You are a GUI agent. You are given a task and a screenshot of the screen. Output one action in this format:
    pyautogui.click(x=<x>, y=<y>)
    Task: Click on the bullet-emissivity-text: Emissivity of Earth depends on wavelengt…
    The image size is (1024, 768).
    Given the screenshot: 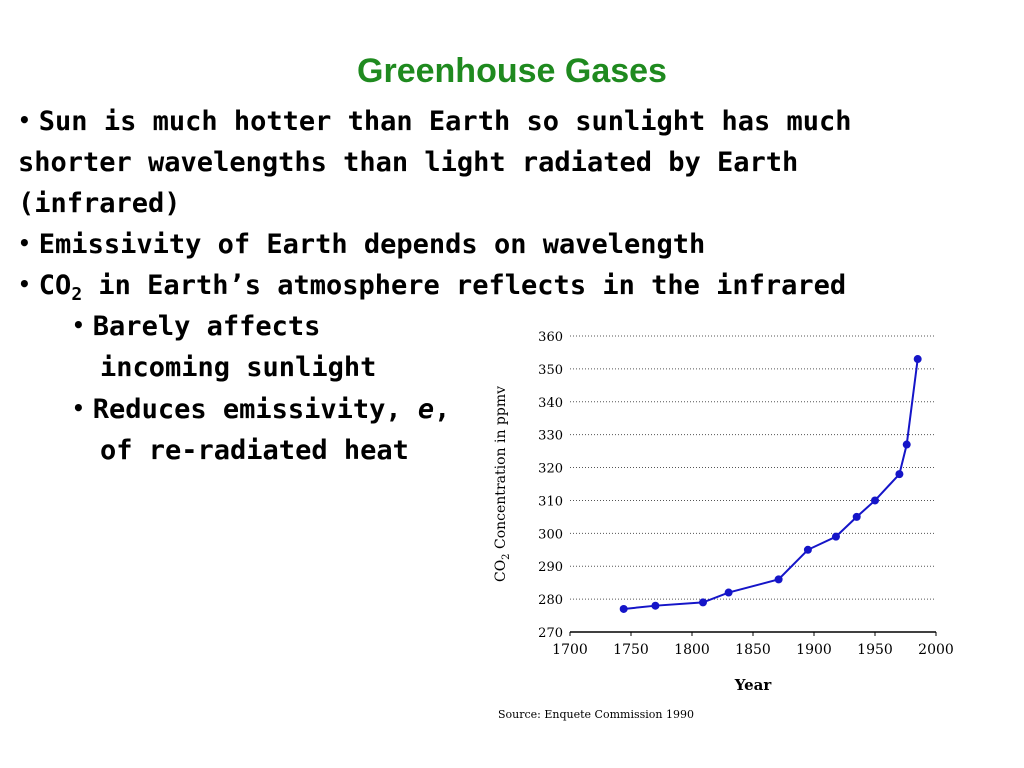 What is the action you would take?
    pyautogui.click(x=372, y=244)
    